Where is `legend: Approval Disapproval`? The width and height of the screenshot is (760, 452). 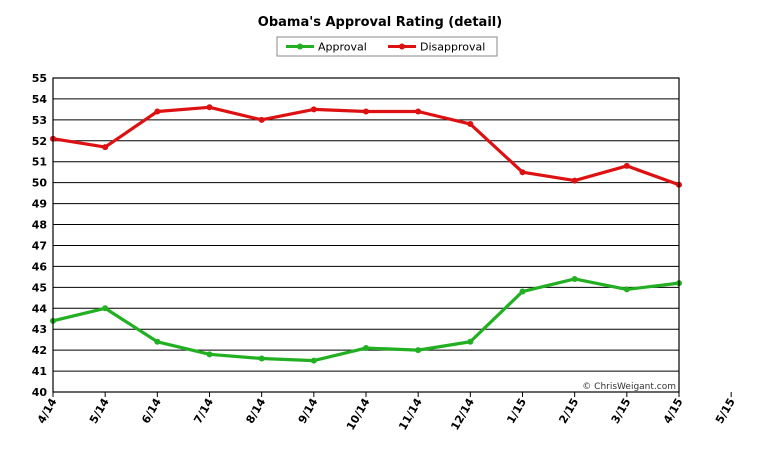 legend: Approval Disapproval is located at coordinates (387, 46).